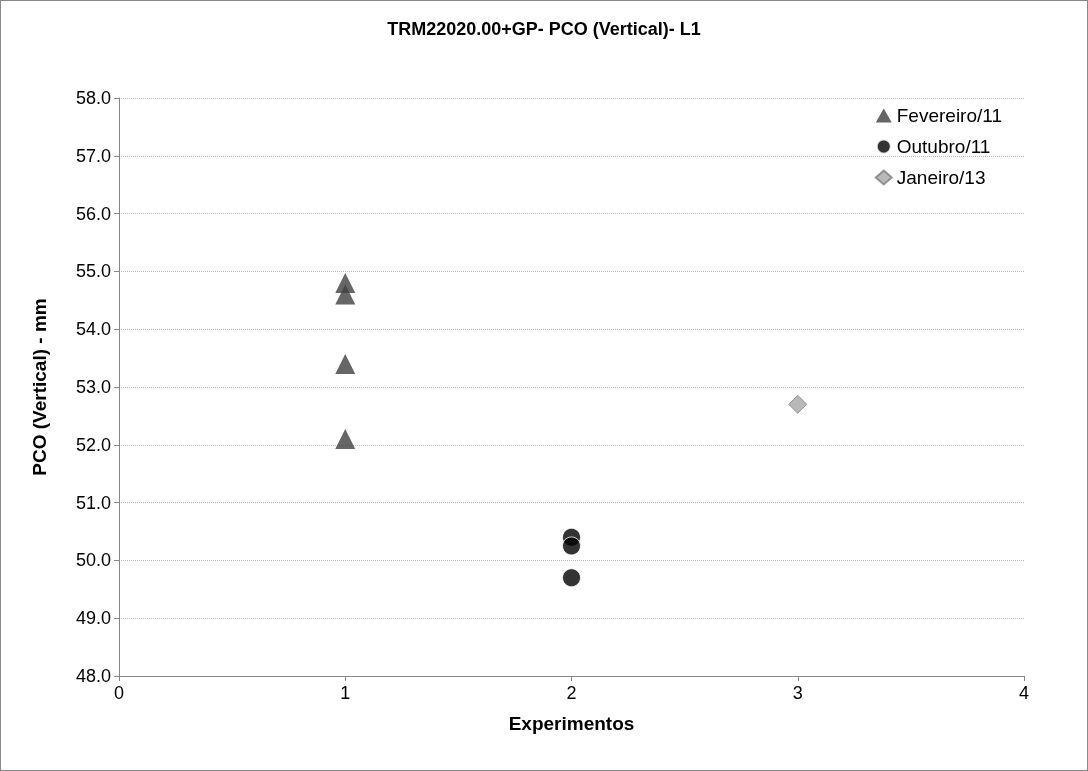 This screenshot has height=771, width=1088. What do you see at coordinates (93, 560) in the screenshot?
I see `y-tick-label: 50.0` at bounding box center [93, 560].